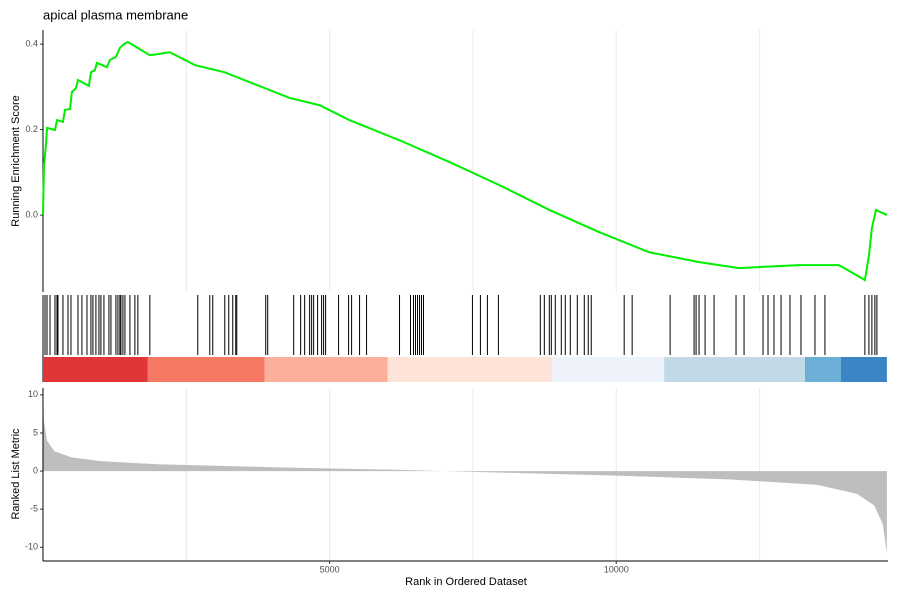  I want to click on y-tick-label: -5, so click(34, 509).